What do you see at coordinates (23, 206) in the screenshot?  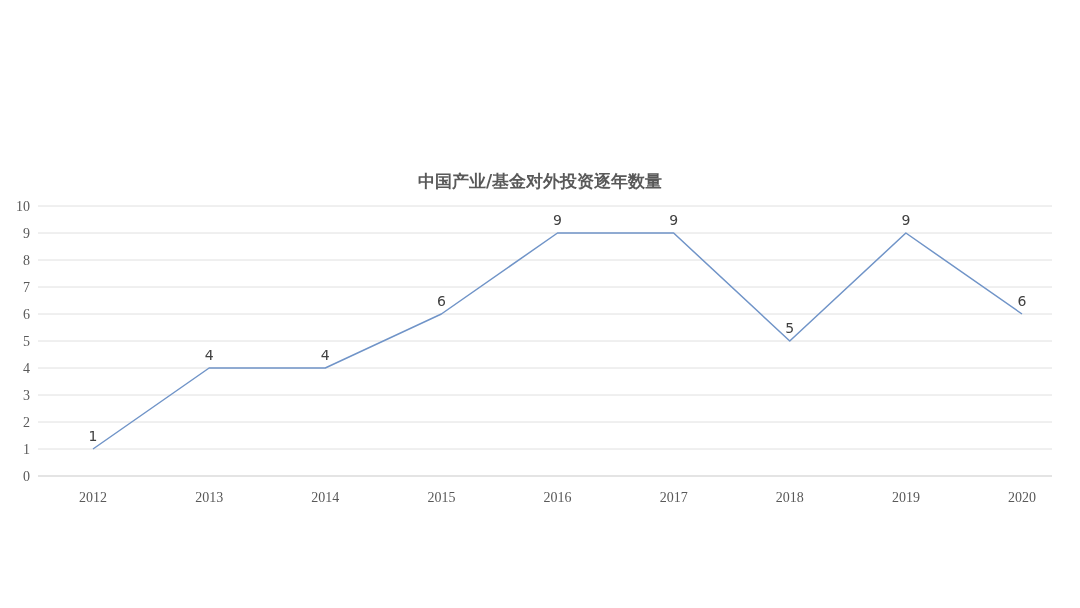 I see `y-tick-label: 10` at bounding box center [23, 206].